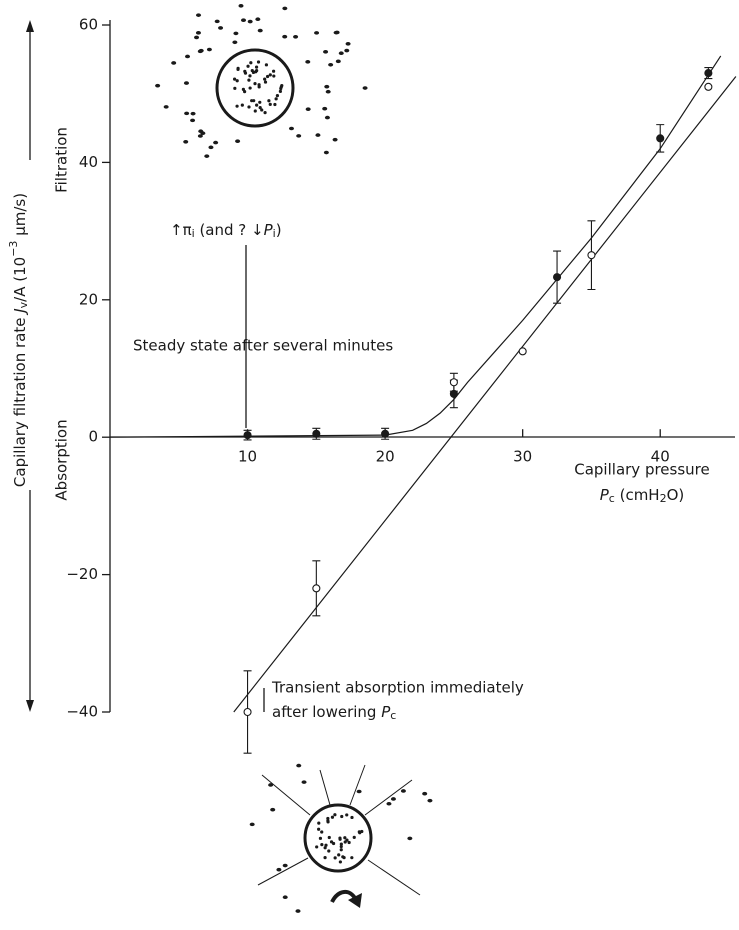 The width and height of the screenshot is (739, 930). Describe the element at coordinates (88, 162) in the screenshot. I see `y-tick-label: 40` at that location.